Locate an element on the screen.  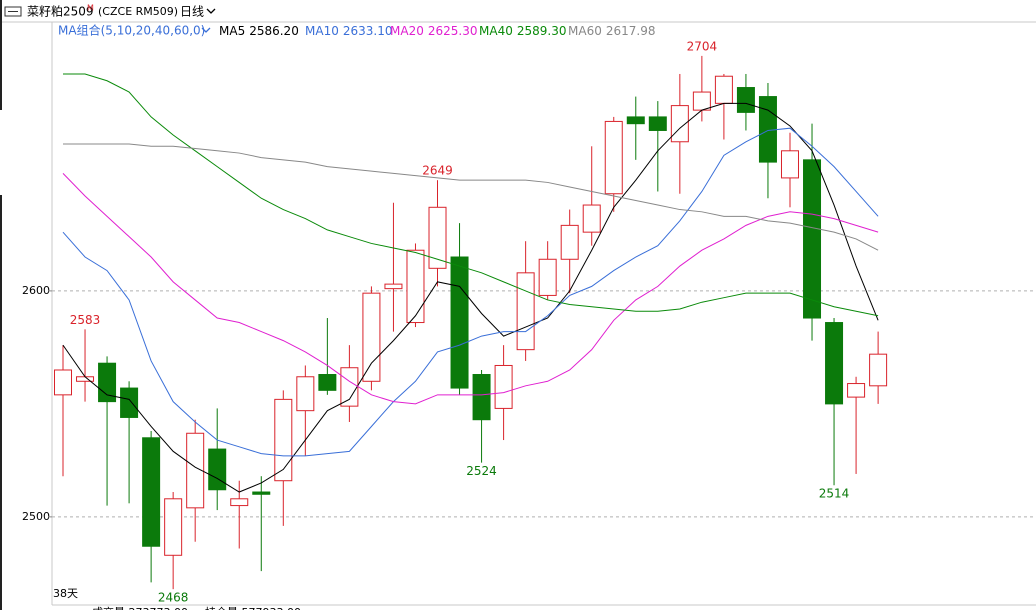
legend-value: 2586.20 is located at coordinates (274, 31).